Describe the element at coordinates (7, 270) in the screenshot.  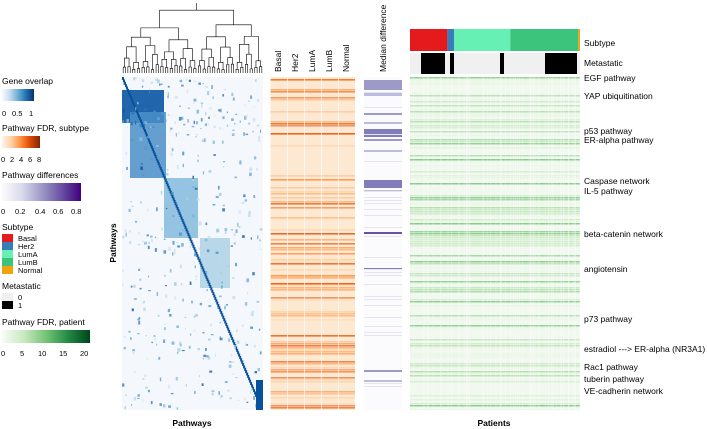
I see `legend-swatch-normal` at that location.